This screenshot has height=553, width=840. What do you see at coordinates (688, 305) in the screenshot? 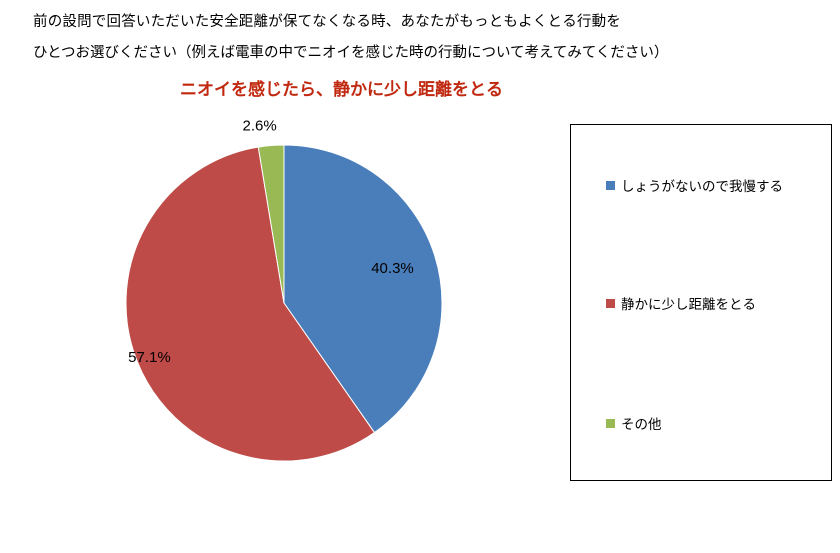
I see `legend-label-kyori: 静かに少し距離をとる` at bounding box center [688, 305].